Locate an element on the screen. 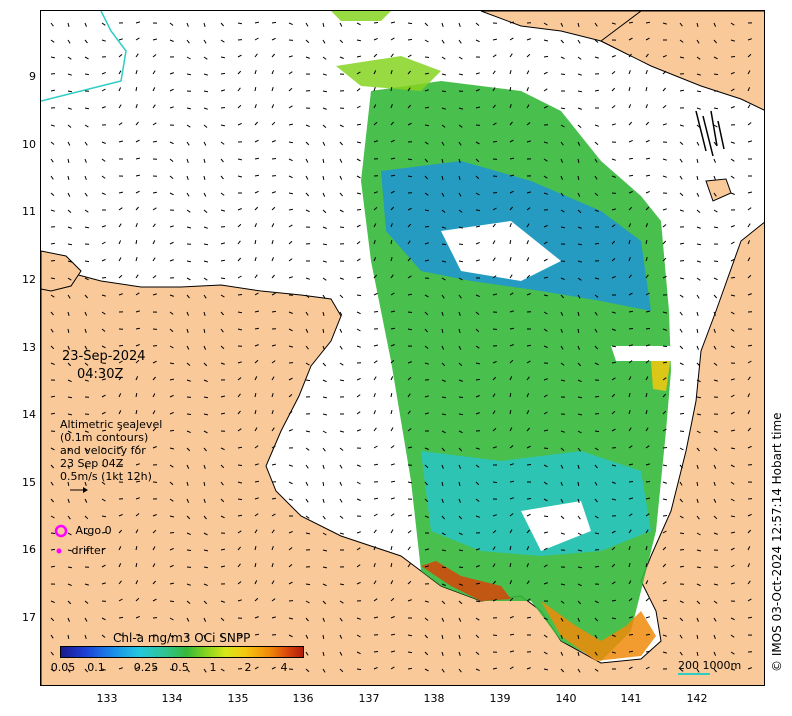 Image resolution: width=792 pixels, height=716 pixels. timestamp-label: 23-Sep-2024 04:30Z is located at coordinates (104, 366).